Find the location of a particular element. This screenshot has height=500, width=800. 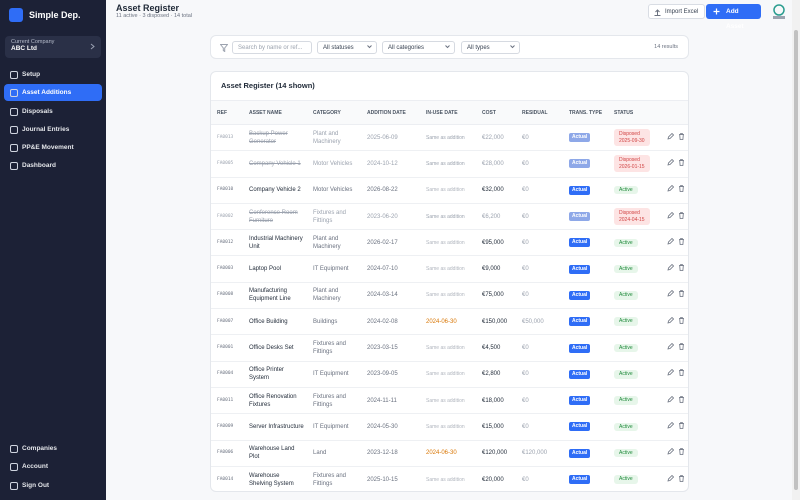

addition-date: 2024-10-12 is located at coordinates (390, 164).